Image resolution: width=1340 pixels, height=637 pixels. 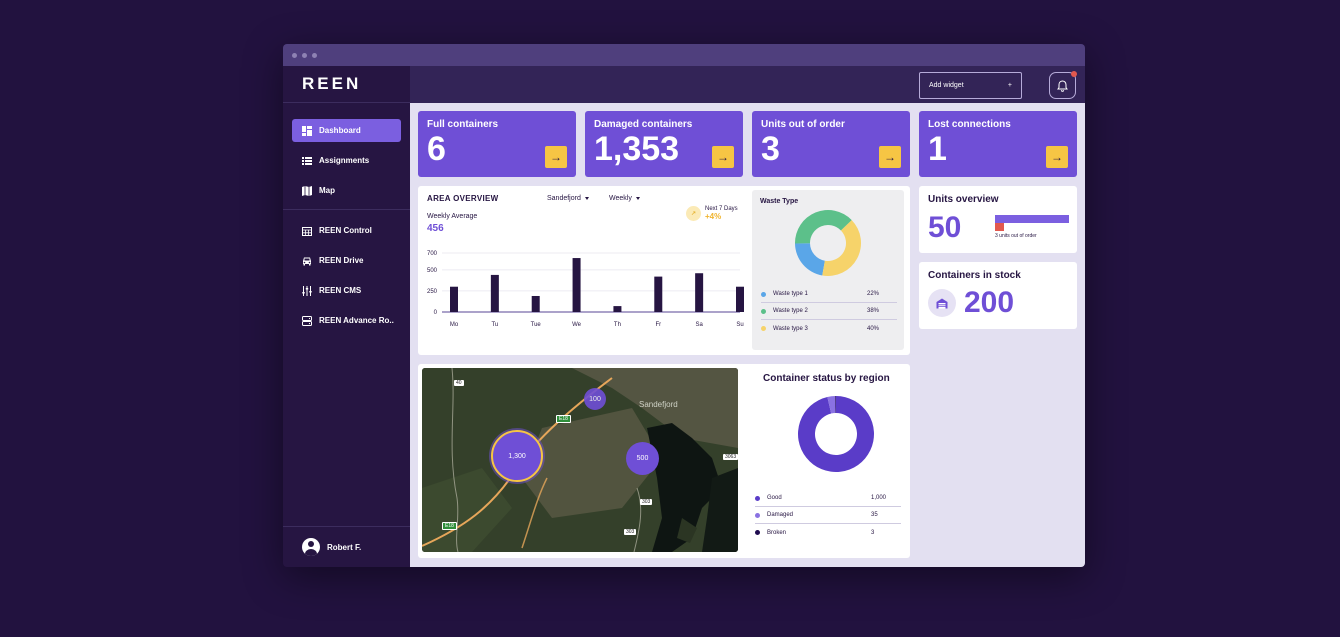 I want to click on map-cluster-marker: 500, so click(x=642, y=458).